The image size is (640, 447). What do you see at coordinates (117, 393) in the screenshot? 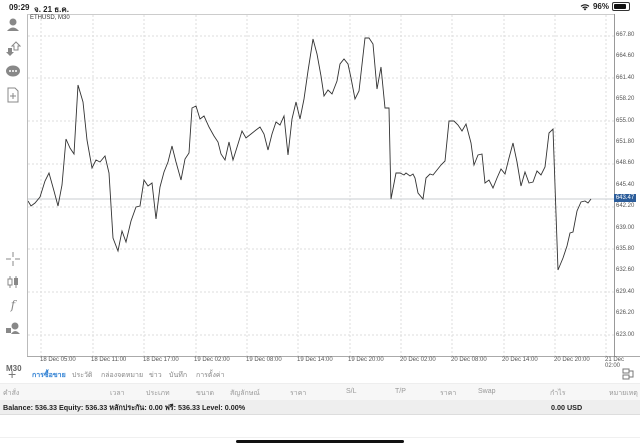
I see `col-time: เวลา` at bounding box center [117, 393].